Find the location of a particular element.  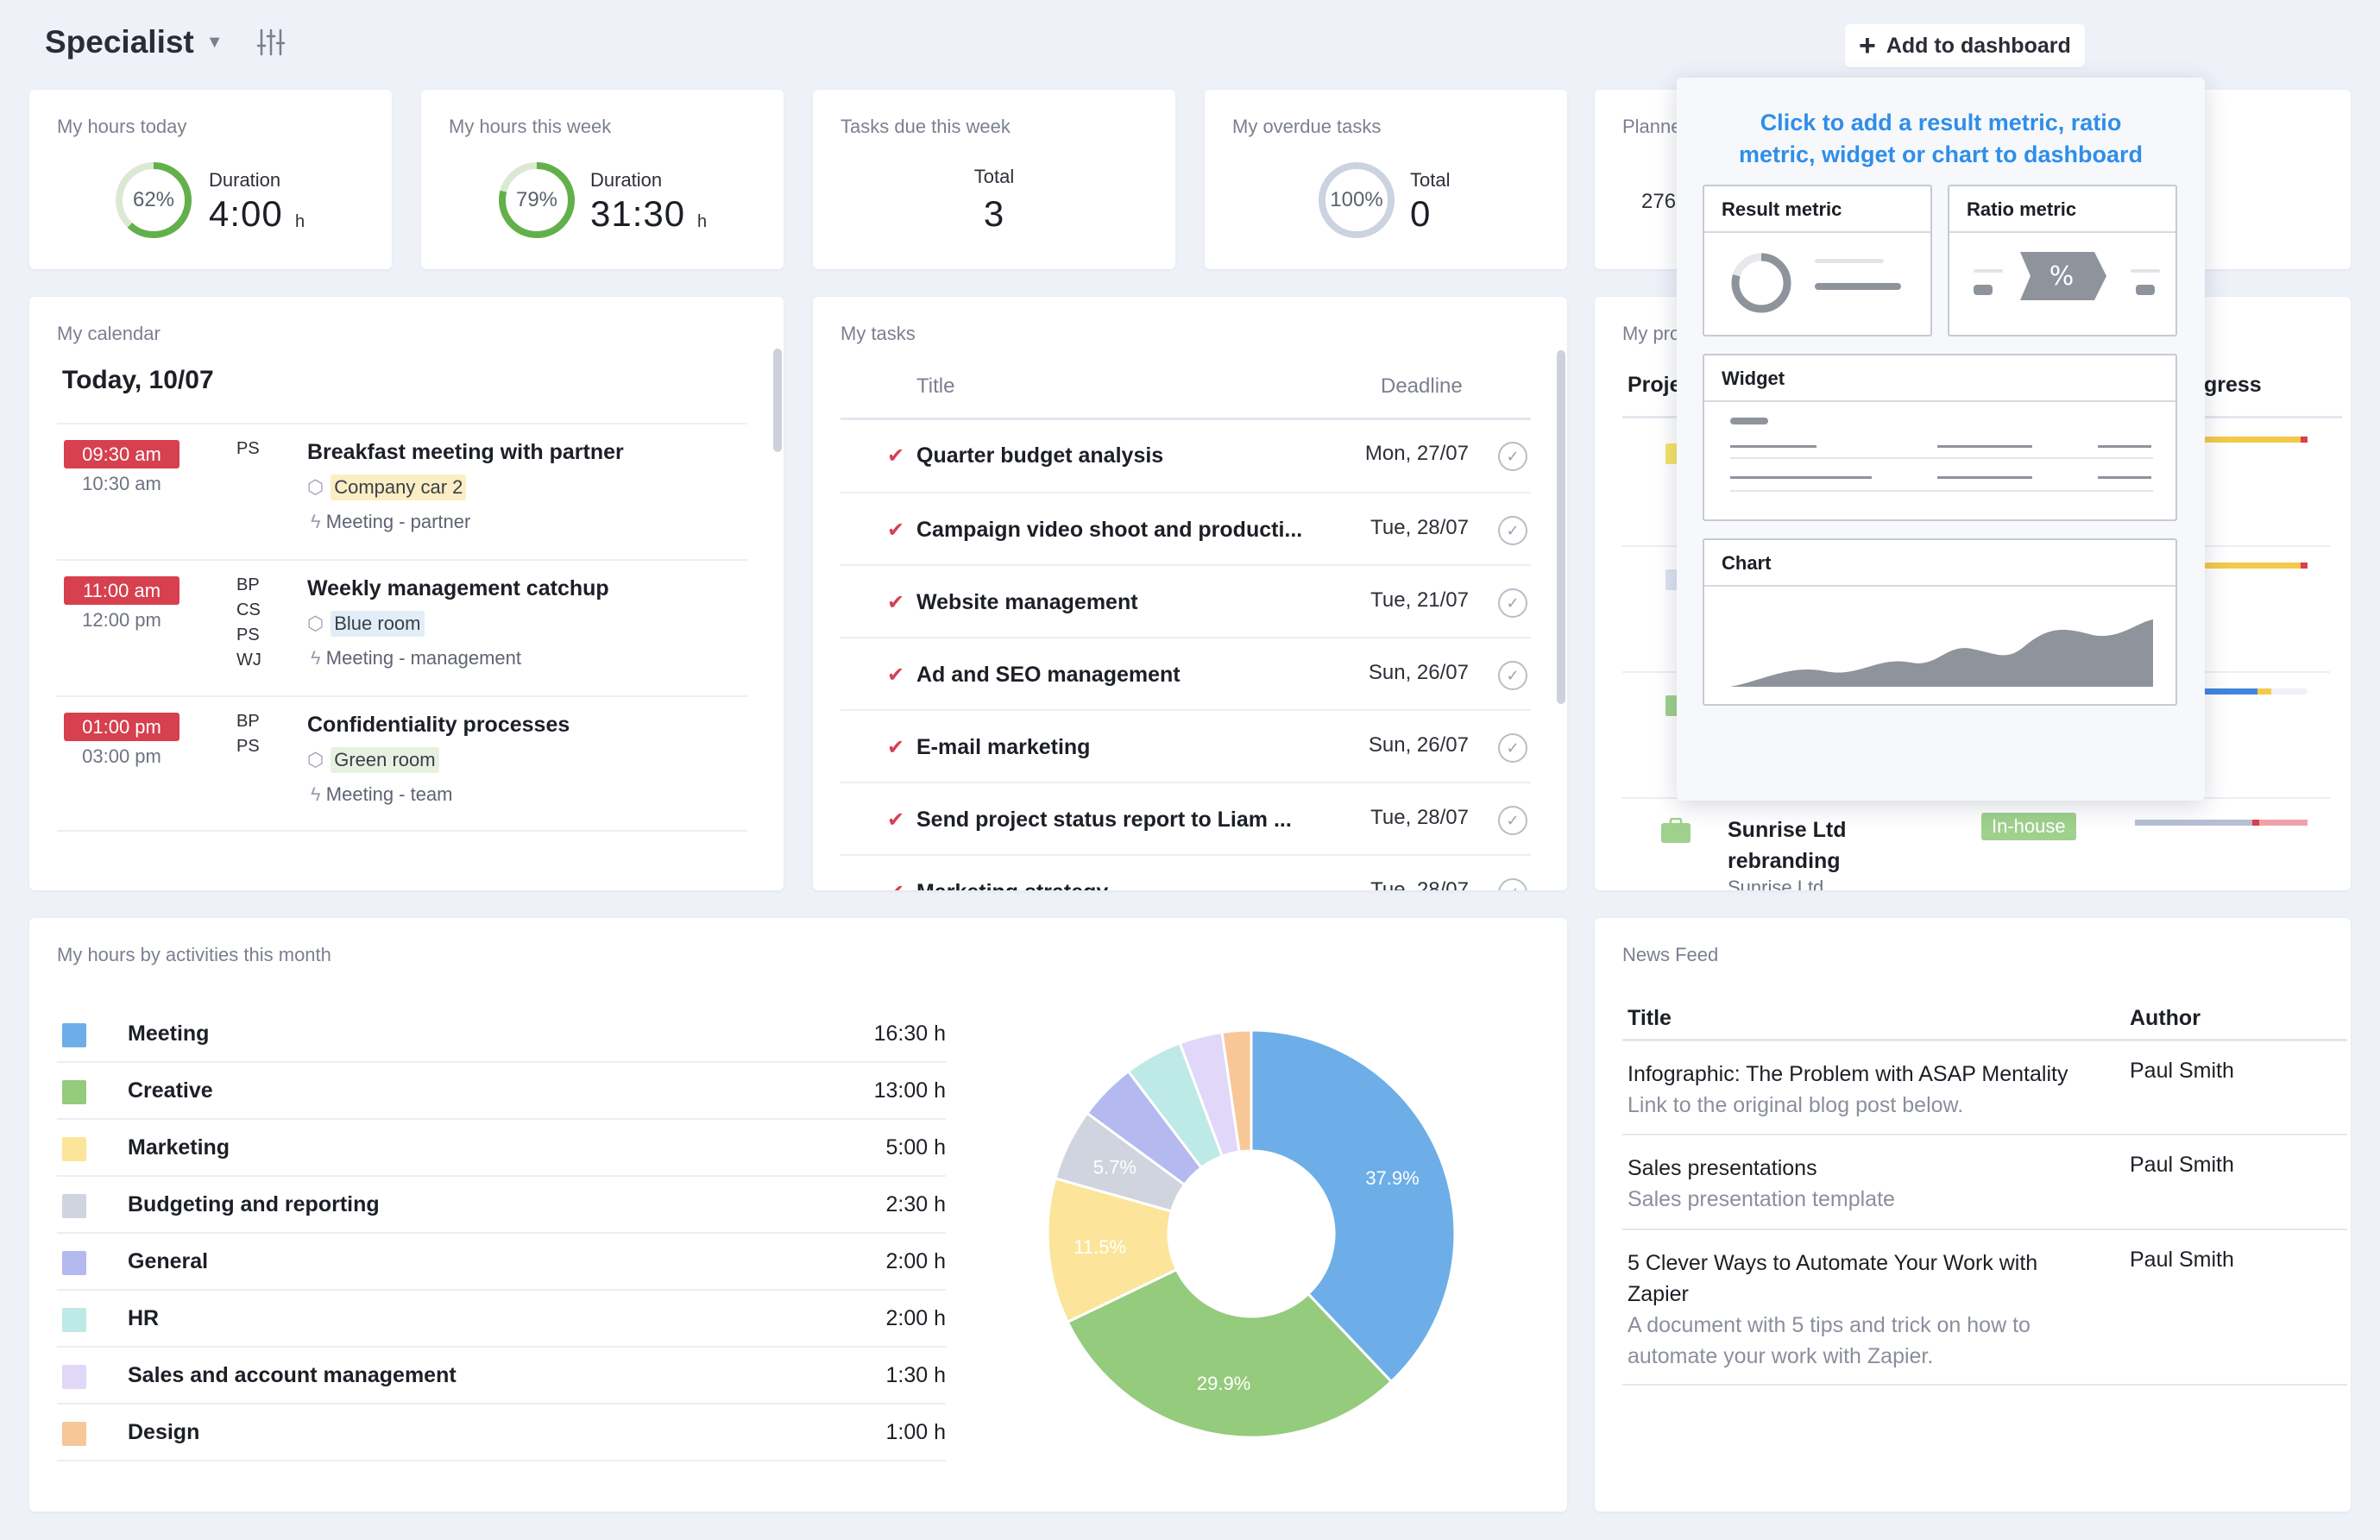

result-metric-tile: Result metric is located at coordinates (1818, 260).